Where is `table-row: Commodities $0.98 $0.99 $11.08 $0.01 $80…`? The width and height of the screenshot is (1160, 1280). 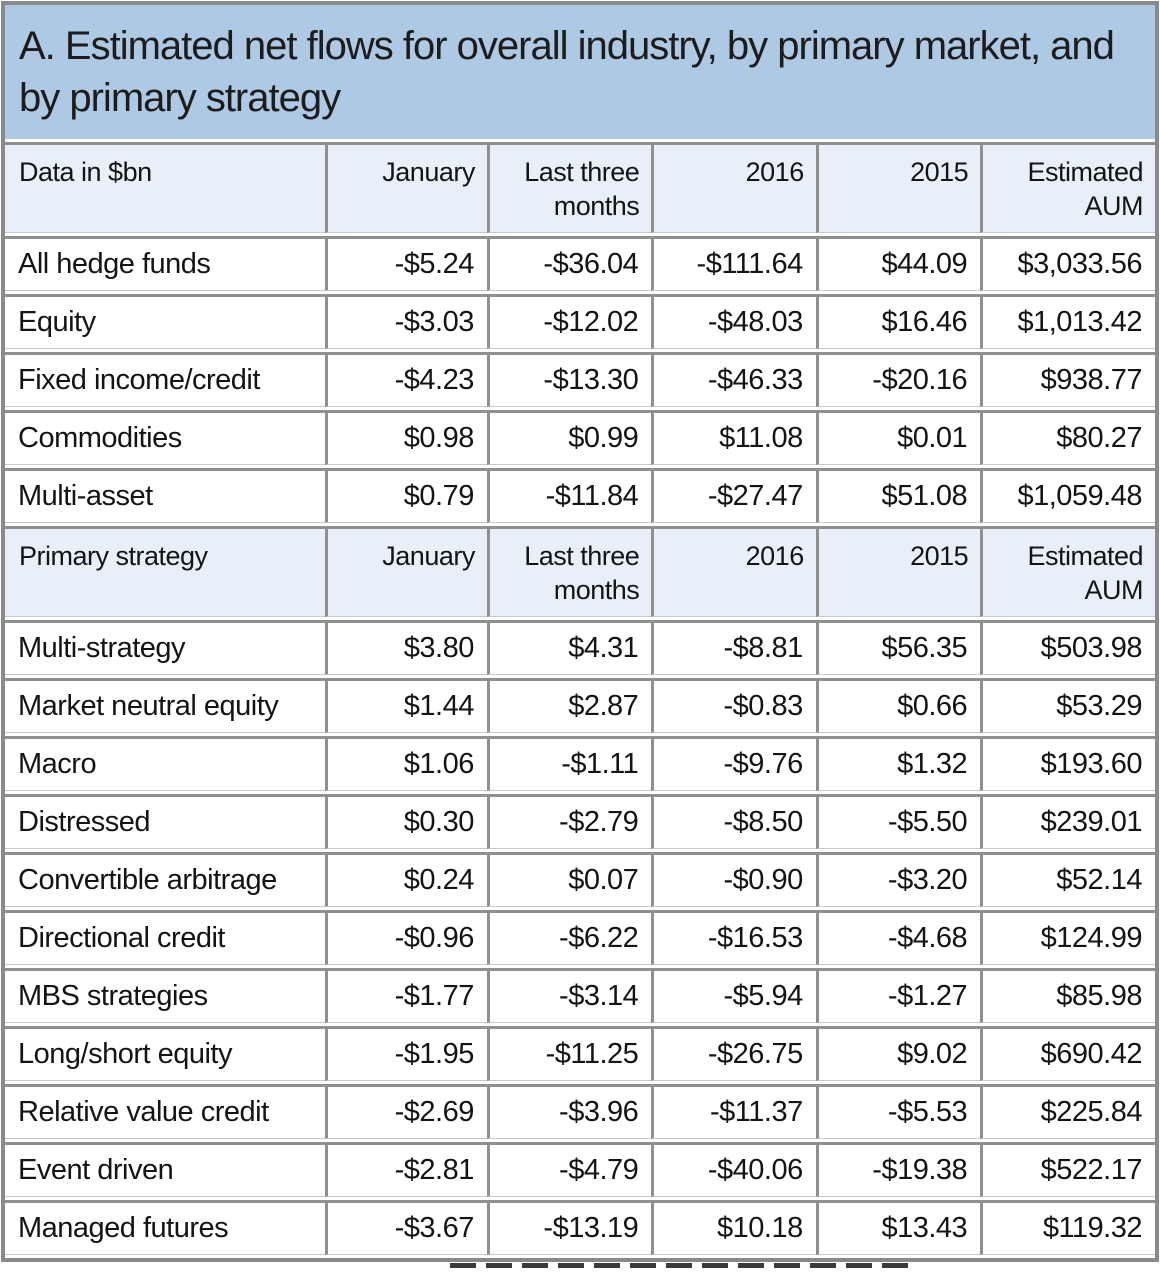
table-row: Commodities $0.98 $0.99 $11.08 $0.01 $80… is located at coordinates (580, 437).